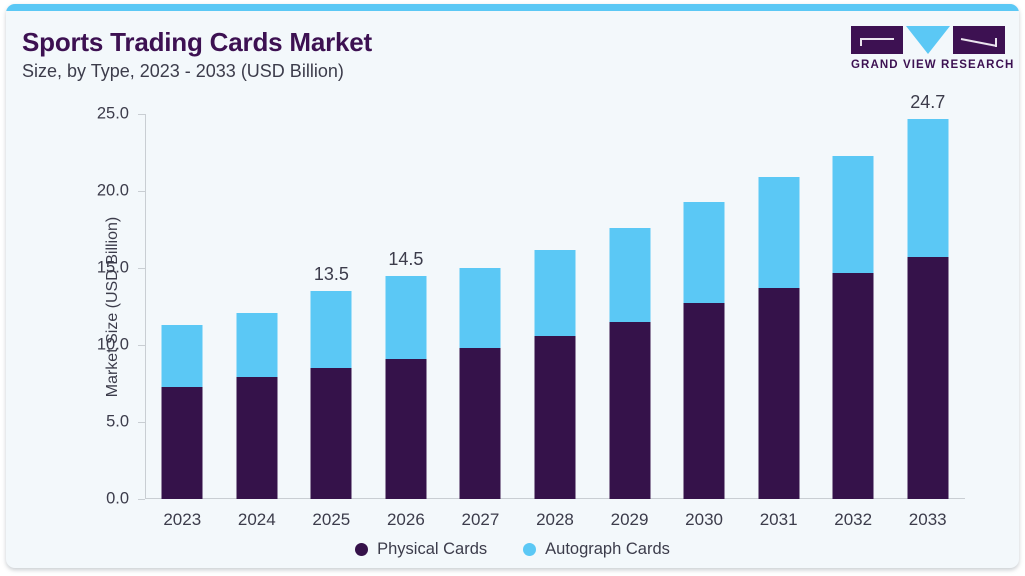 The image size is (1025, 576). Describe the element at coordinates (331, 274) in the screenshot. I see `bar-value-label: 13.5` at that location.